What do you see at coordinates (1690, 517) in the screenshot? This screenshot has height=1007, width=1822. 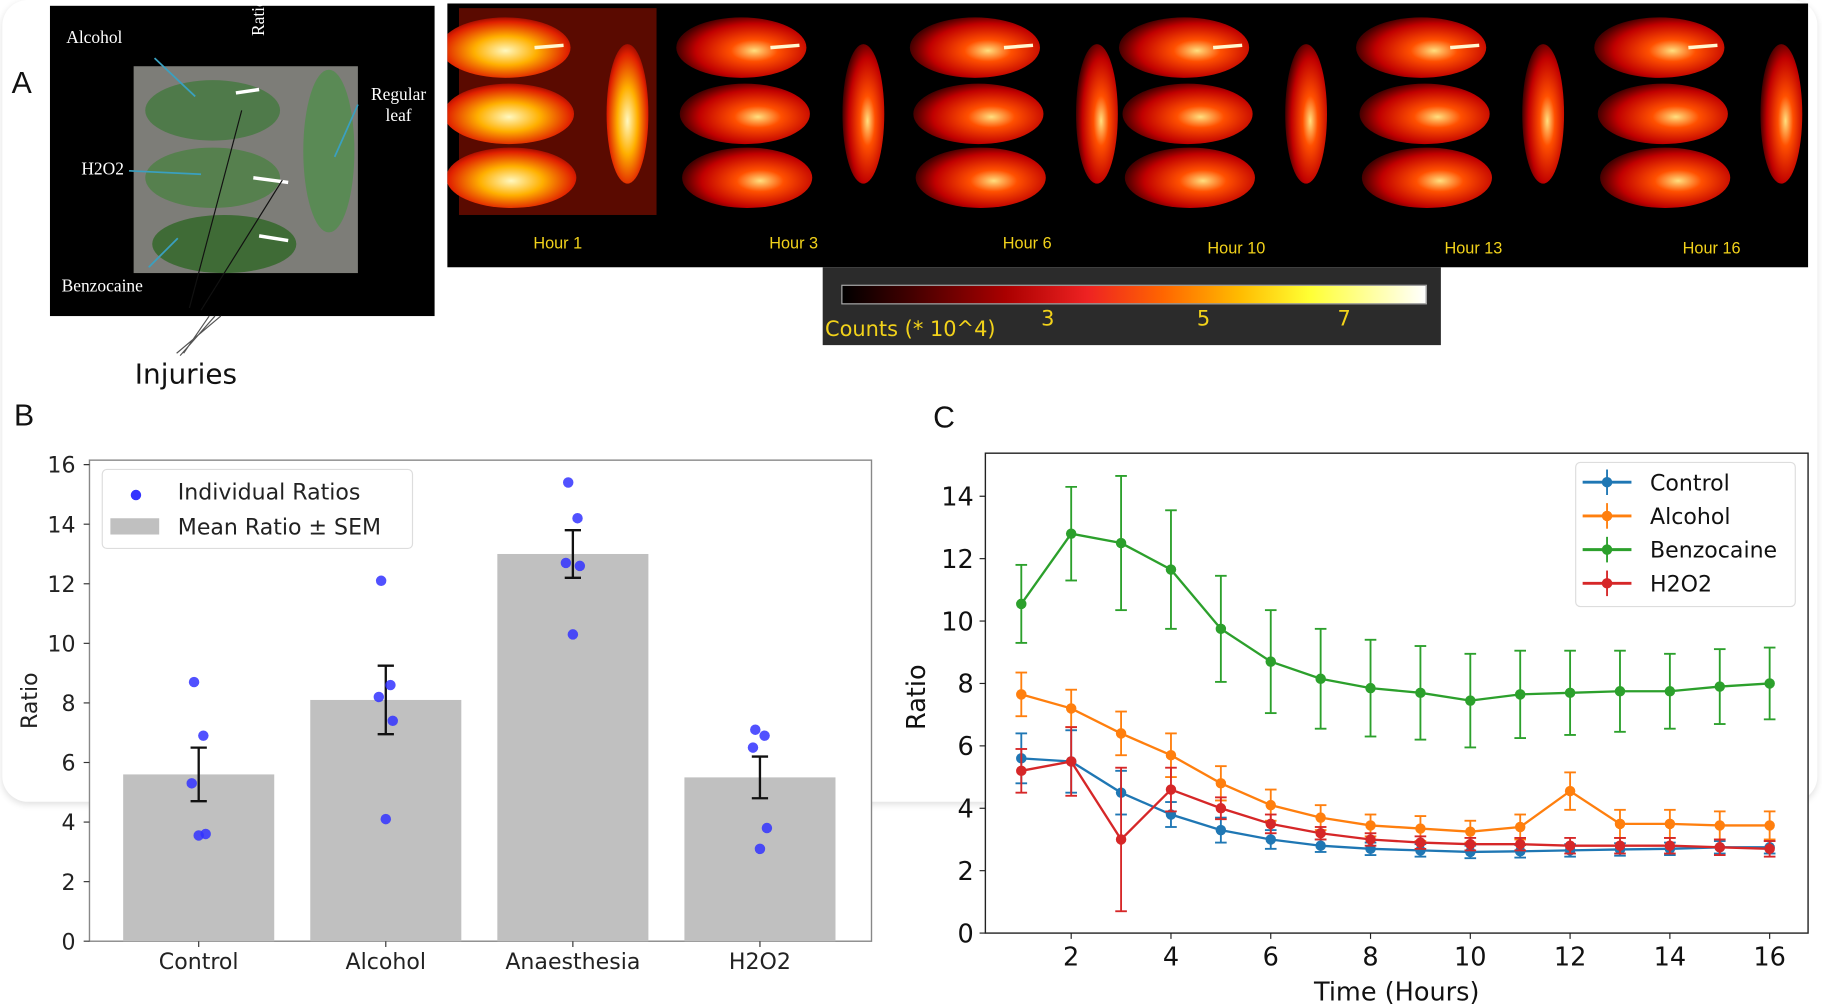 I see `legend-label: Alcohol` at bounding box center [1690, 517].